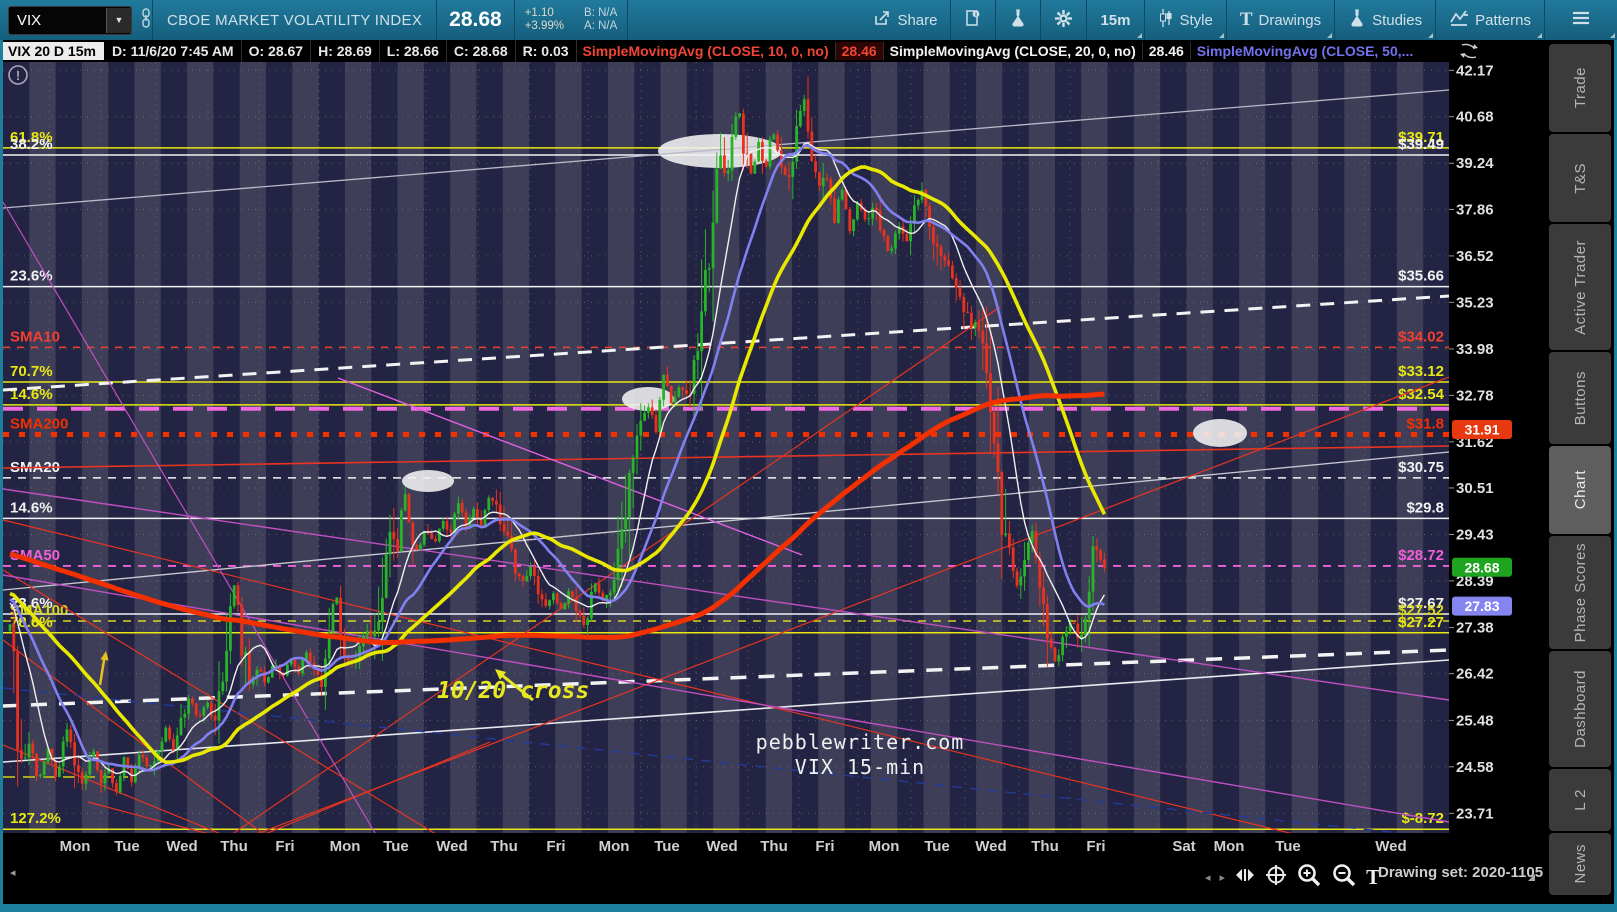  What do you see at coordinates (601, 13) in the screenshot?
I see `bid-value: B: N/A` at bounding box center [601, 13].